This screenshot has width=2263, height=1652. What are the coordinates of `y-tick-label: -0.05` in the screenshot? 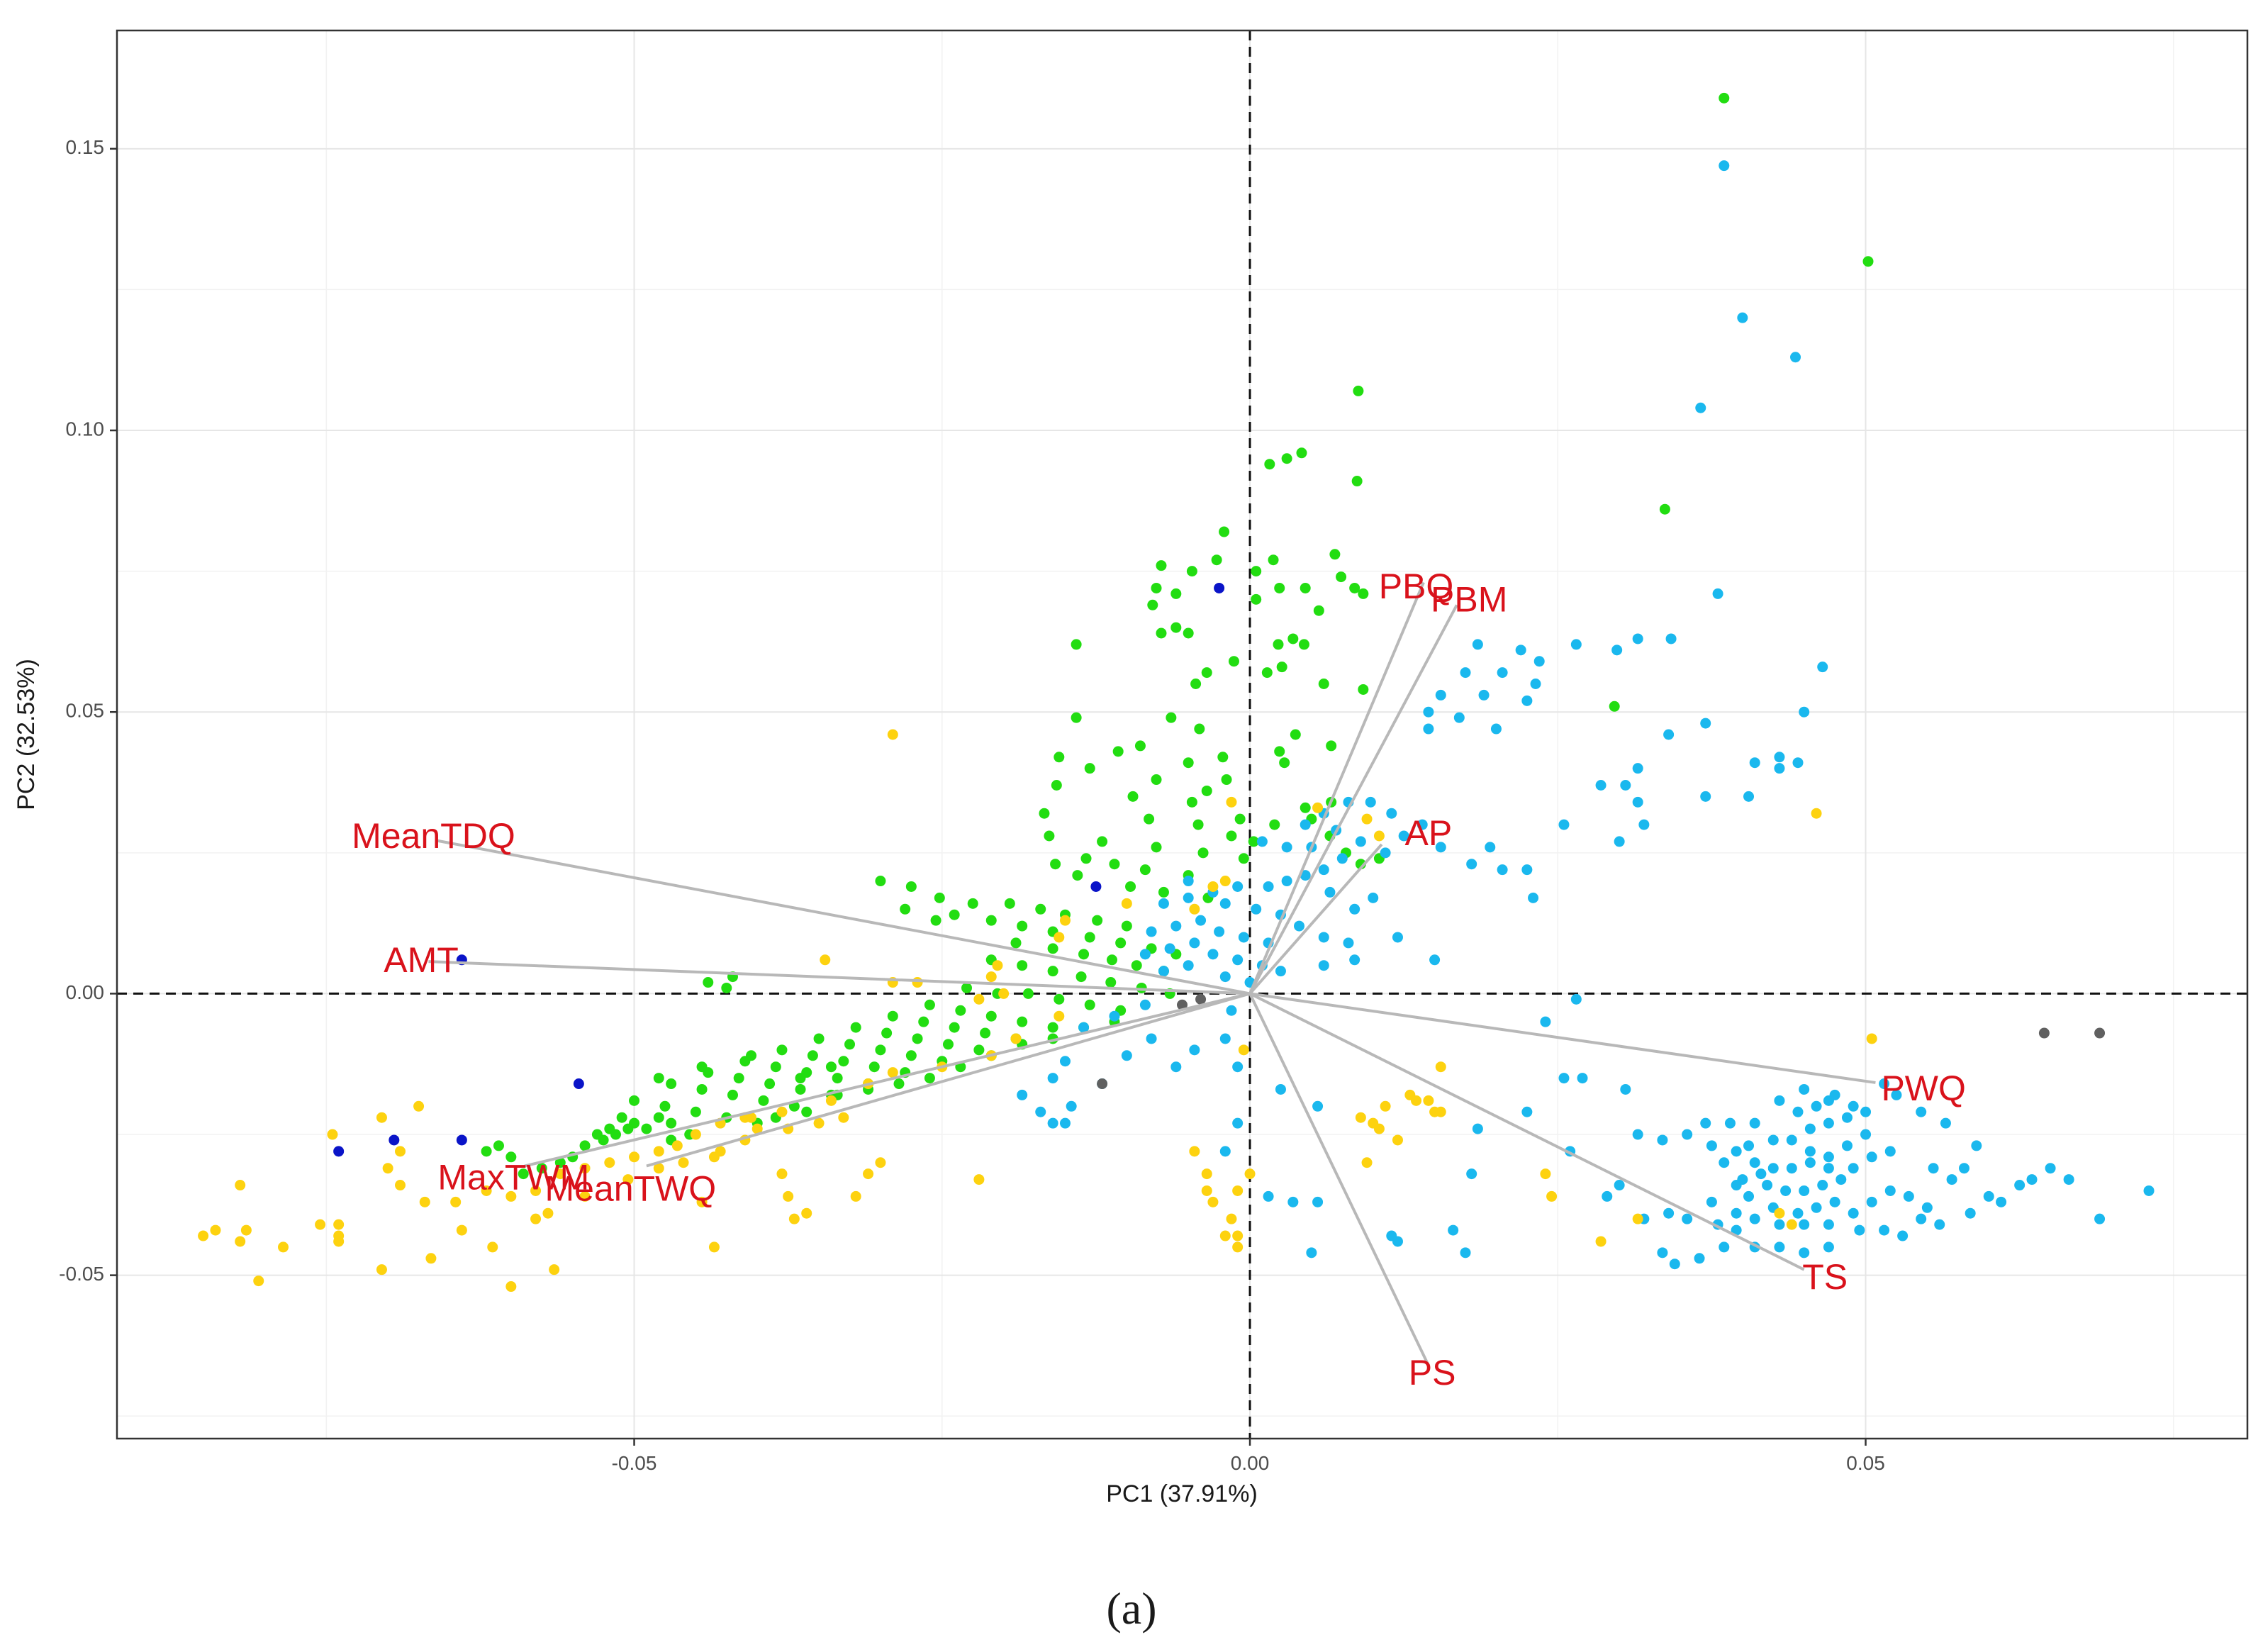 It's located at (81, 1274).